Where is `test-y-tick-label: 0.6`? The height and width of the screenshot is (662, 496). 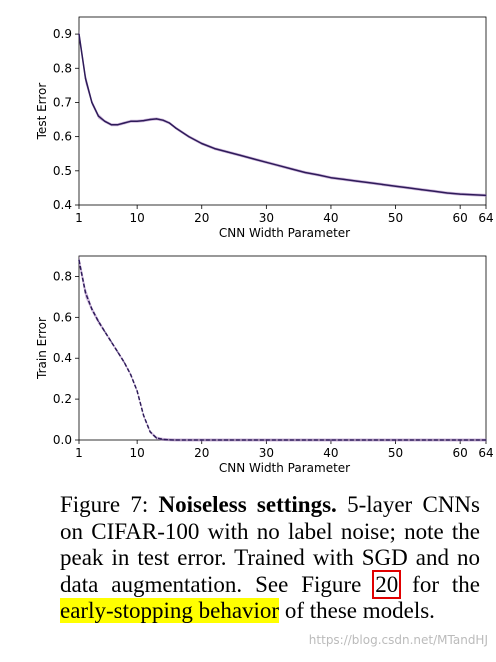 test-y-tick-label: 0.6 is located at coordinates (62, 137).